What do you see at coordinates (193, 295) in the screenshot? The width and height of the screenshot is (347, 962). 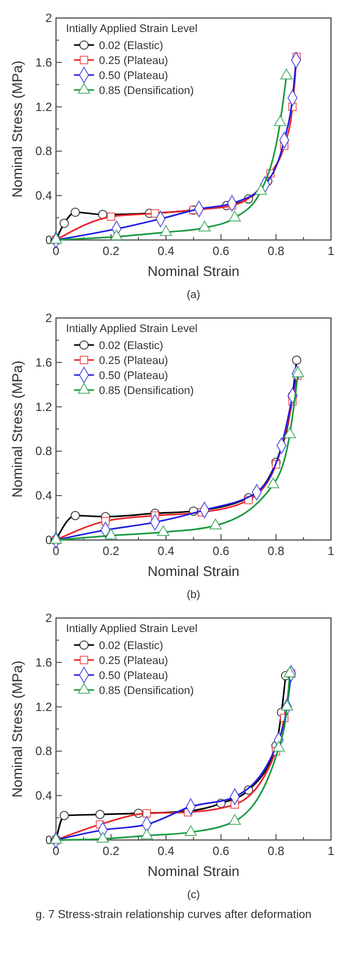 I see `text: (a)` at bounding box center [193, 295].